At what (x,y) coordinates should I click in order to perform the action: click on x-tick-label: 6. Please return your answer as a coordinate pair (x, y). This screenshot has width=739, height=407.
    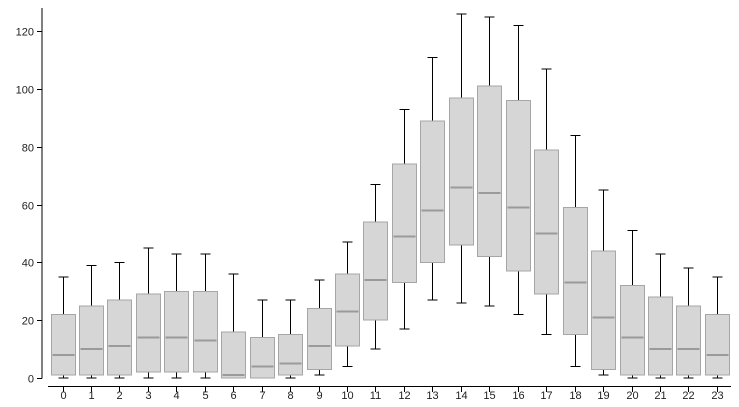
    Looking at the image, I should click on (233, 396).